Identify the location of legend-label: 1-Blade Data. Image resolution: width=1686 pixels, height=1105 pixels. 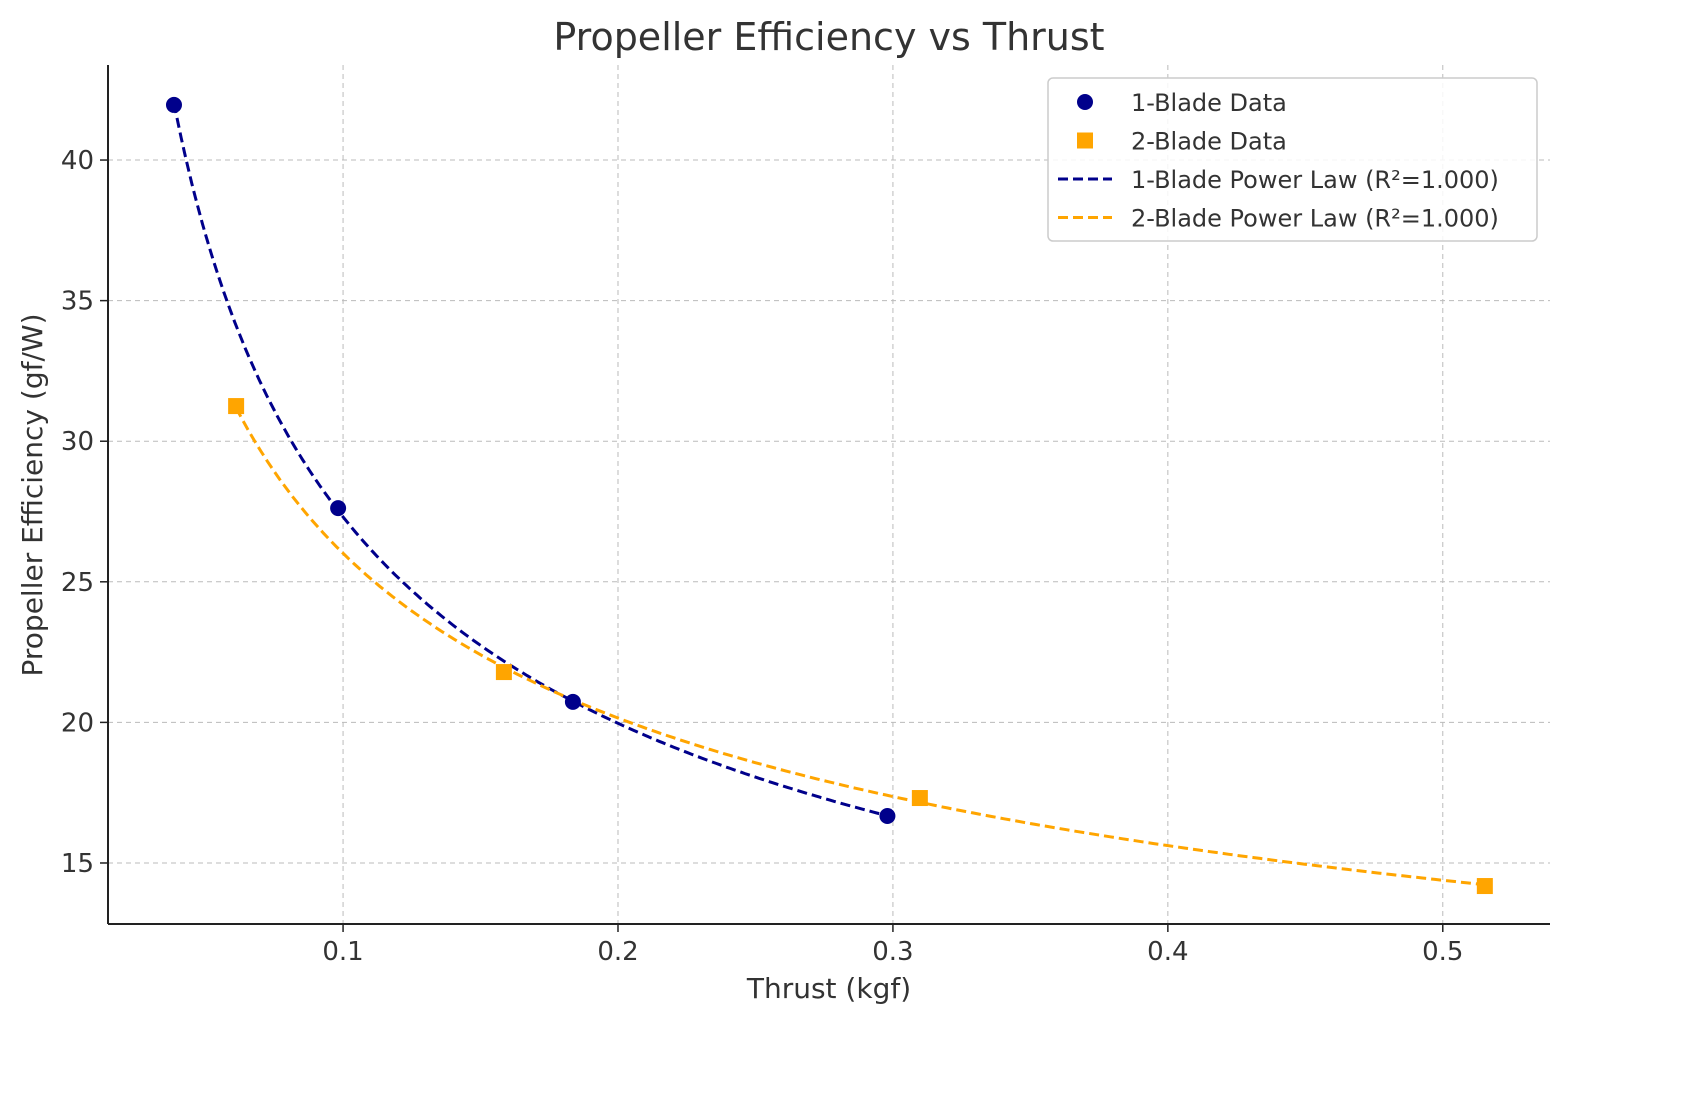
(1209, 103).